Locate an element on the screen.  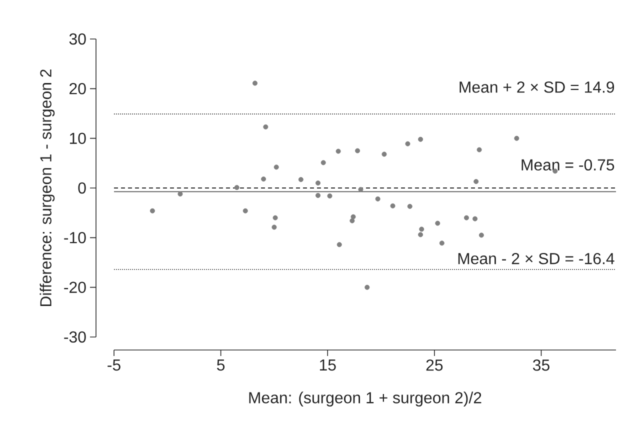
y-tick-label: -10 is located at coordinates (75, 238).